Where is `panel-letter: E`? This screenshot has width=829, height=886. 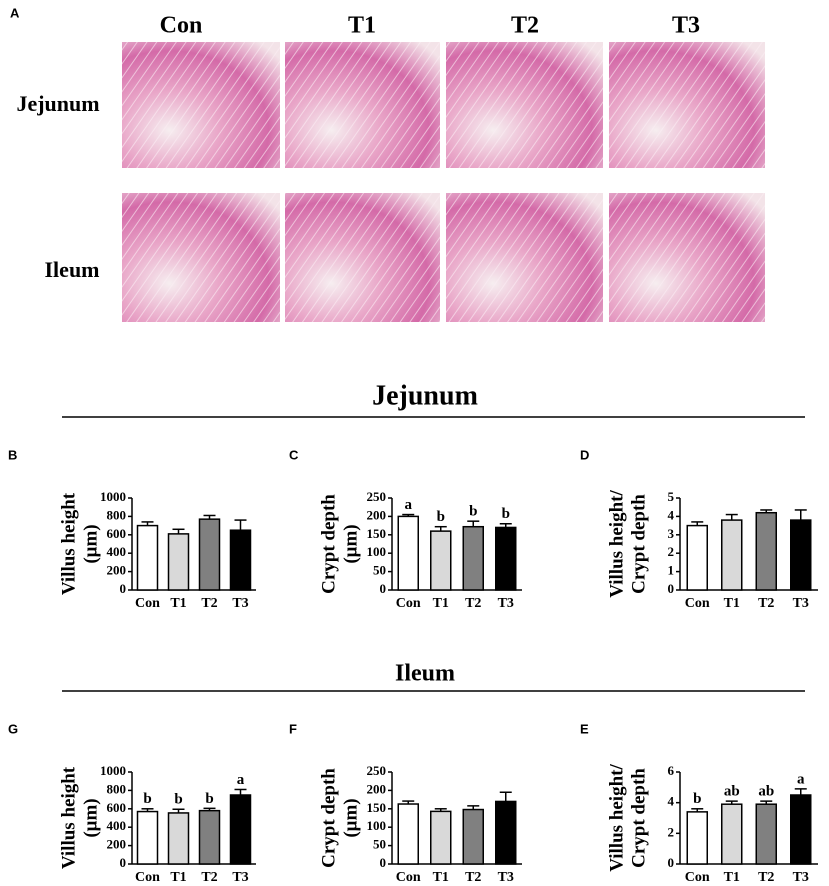
panel-letter: E is located at coordinates (584, 728).